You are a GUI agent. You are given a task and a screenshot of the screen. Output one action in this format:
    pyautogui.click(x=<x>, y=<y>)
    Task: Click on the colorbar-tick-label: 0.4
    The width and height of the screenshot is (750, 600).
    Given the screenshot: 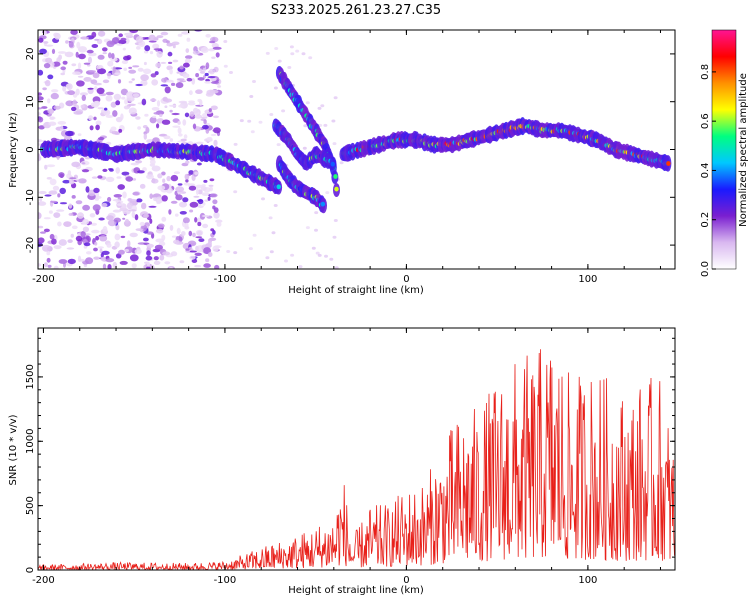 What is the action you would take?
    pyautogui.click(x=705, y=170)
    